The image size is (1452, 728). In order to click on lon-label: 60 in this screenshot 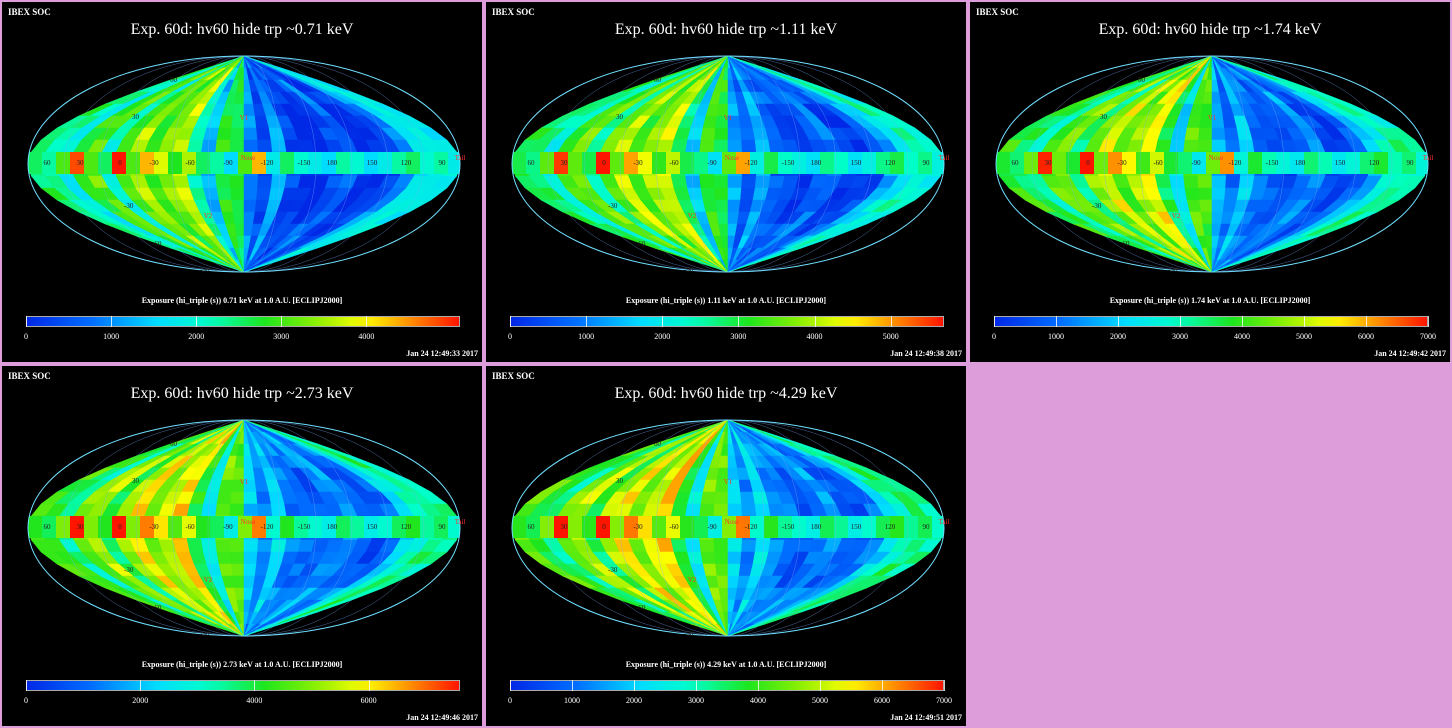, I will do `click(48, 163)`.